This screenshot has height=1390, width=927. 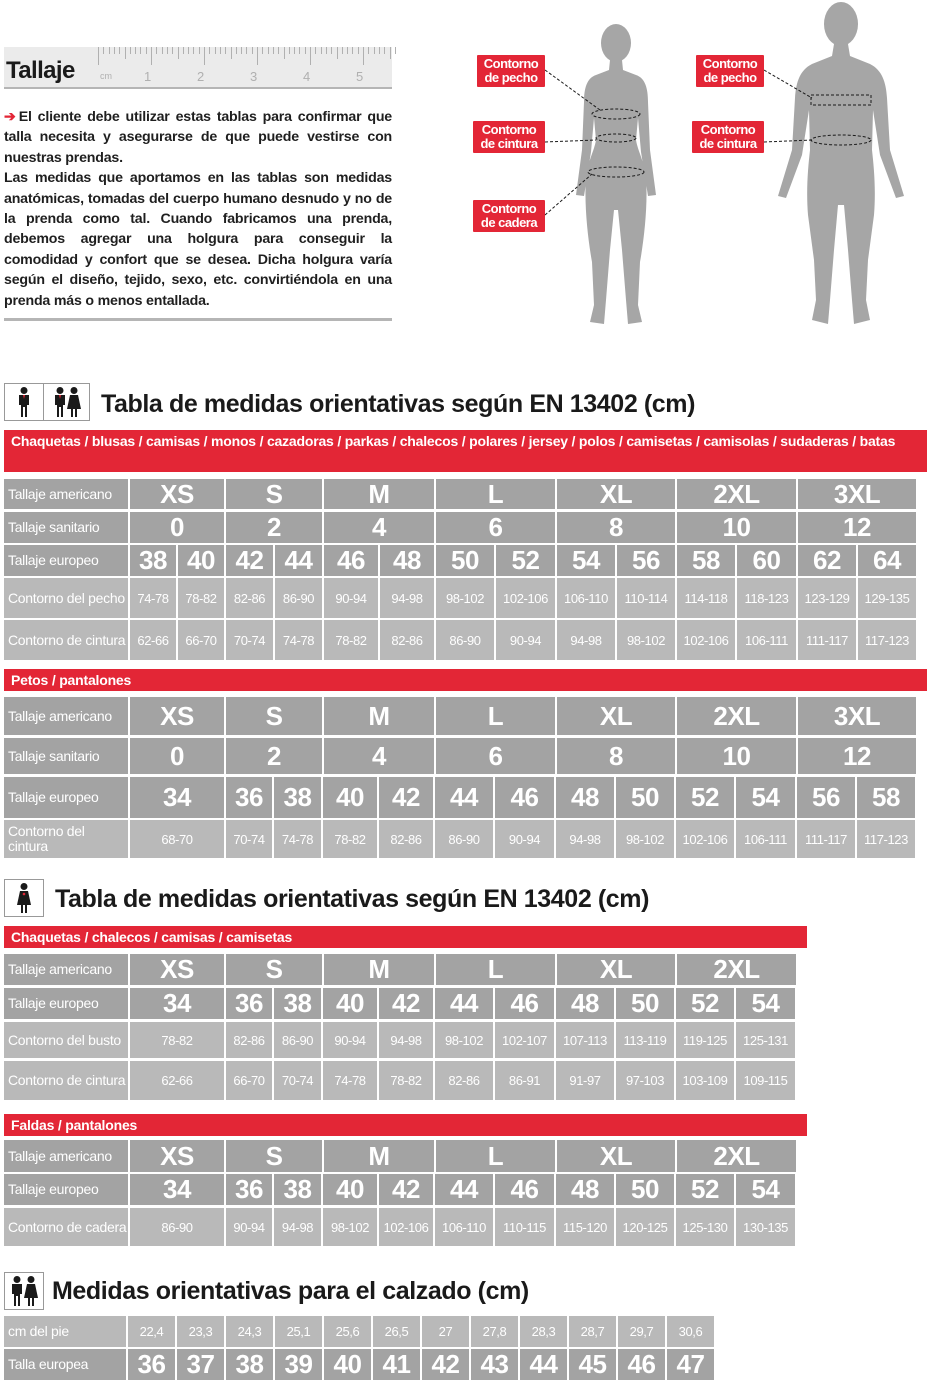 I want to click on table-cell: 23,3, so click(x=200, y=1331).